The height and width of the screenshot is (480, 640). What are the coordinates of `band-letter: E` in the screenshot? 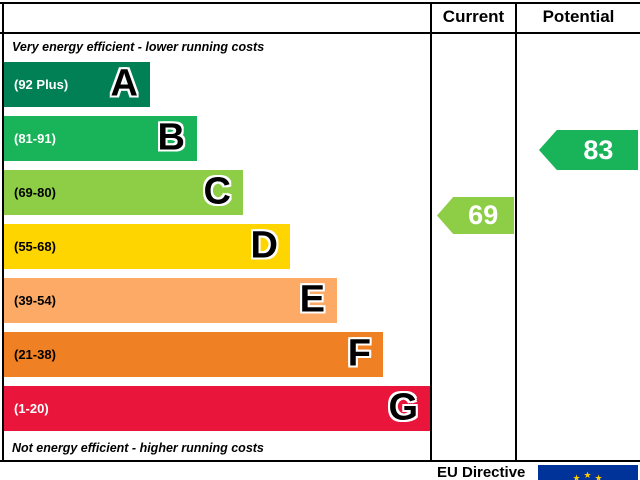 It's located at (312, 298).